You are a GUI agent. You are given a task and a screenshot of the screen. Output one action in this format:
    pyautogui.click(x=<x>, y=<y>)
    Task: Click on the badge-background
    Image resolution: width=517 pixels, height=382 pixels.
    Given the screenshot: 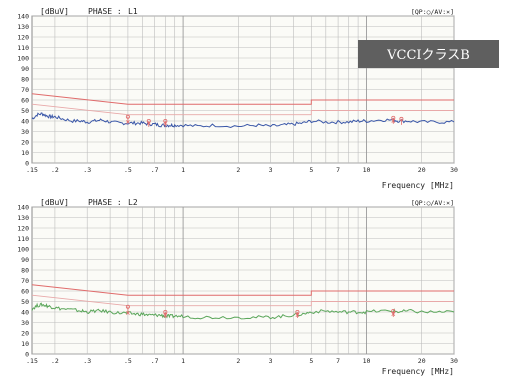 What is the action you would take?
    pyautogui.click(x=428, y=54)
    